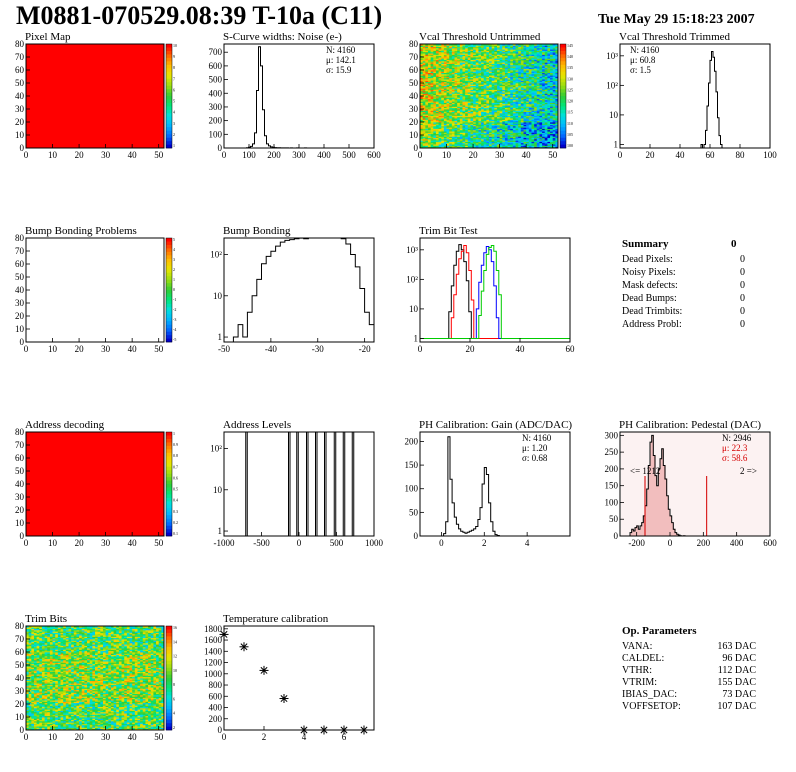 Image resolution: width=796 pixels, height=772 pixels. I want to click on y-tick-label: 20, so click(20, 122).